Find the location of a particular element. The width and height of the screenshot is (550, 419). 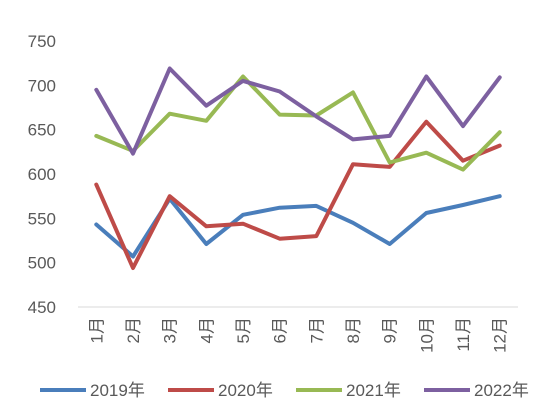

x-tick-label: 12月 is located at coordinates (500, 335).